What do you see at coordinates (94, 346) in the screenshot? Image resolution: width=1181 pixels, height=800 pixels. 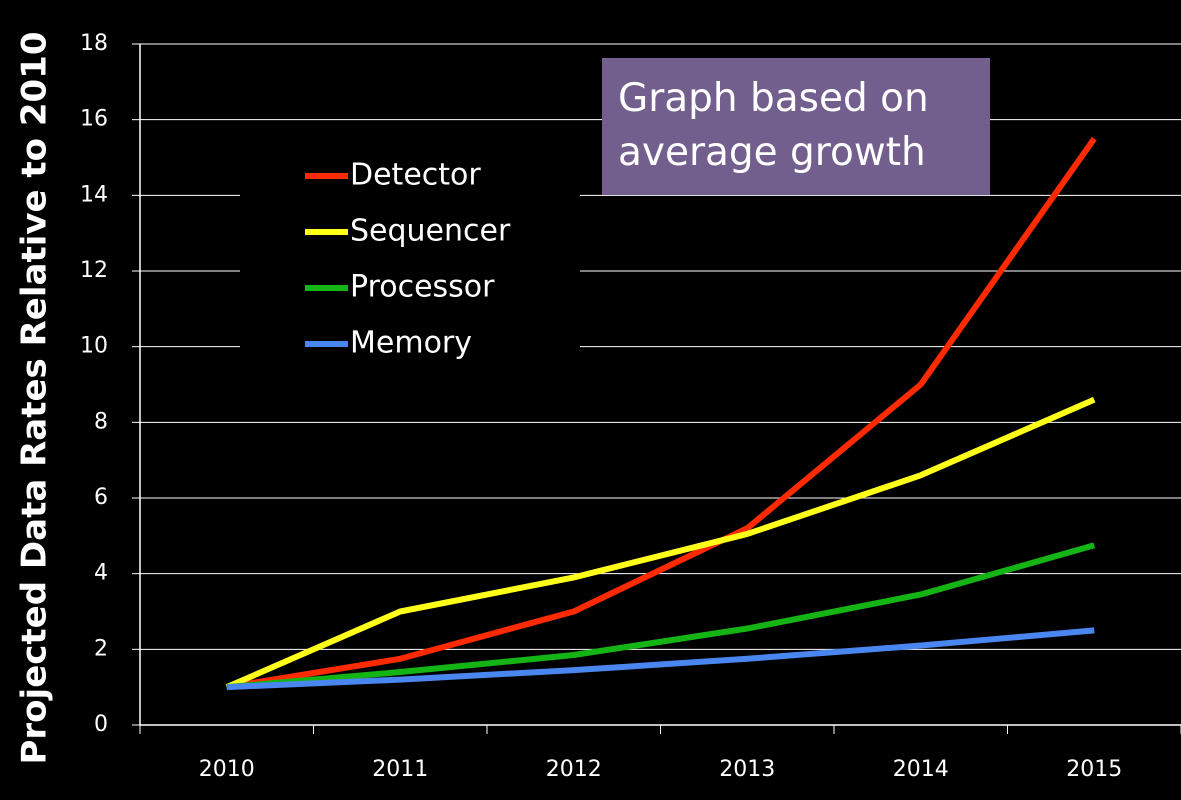 I see `y-tick-label: 10` at bounding box center [94, 346].